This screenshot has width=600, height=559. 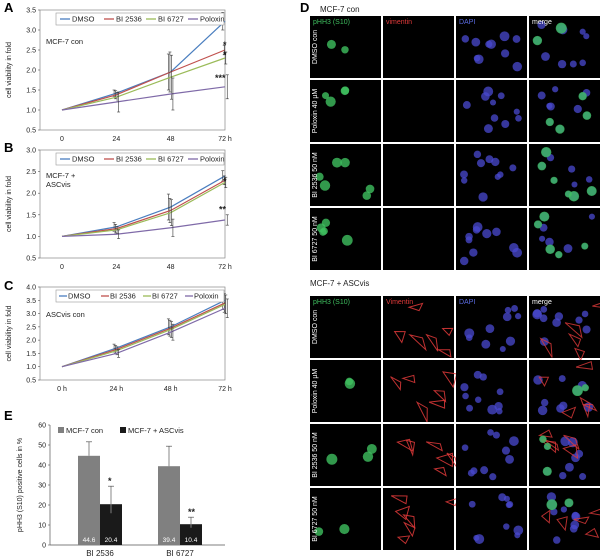 I want to click on legend-box, so click(x=140, y=19).